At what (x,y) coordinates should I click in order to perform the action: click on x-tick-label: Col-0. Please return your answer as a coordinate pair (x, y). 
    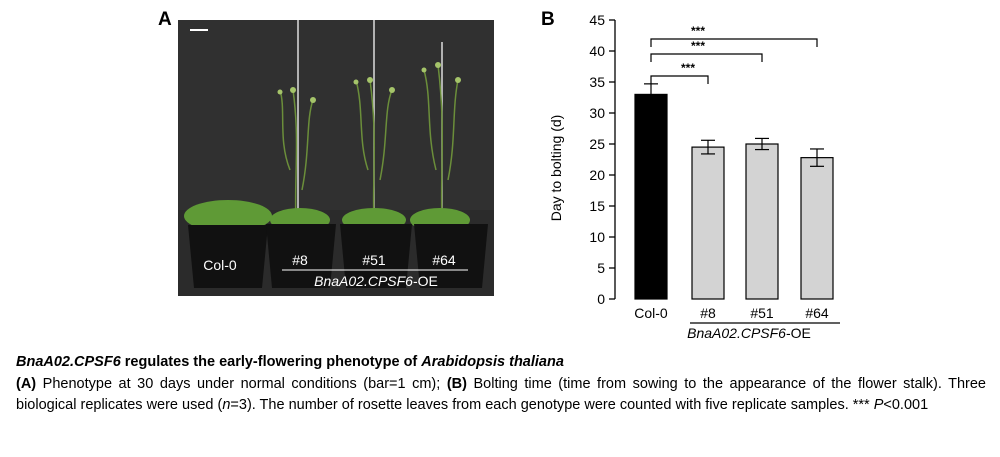
    Looking at the image, I should click on (651, 313).